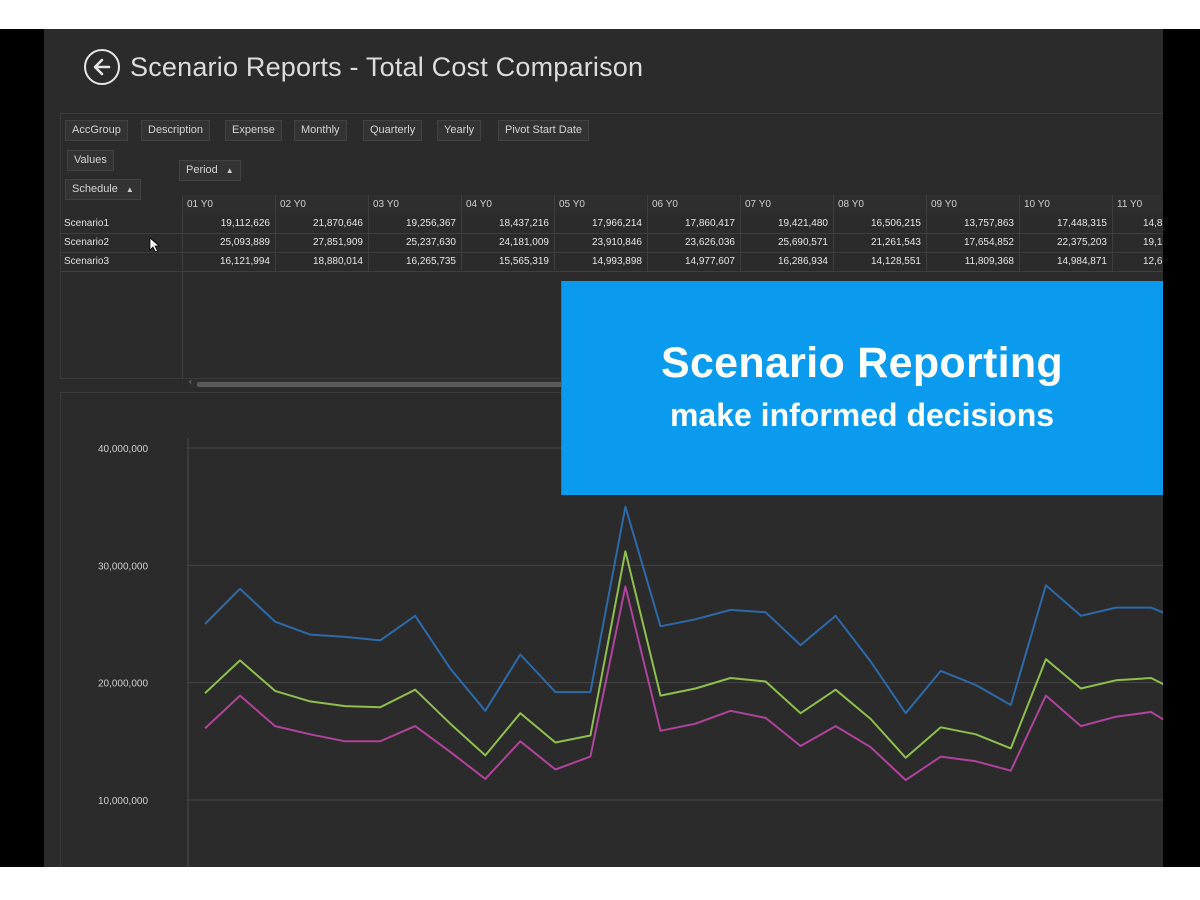  I want to click on overlay-title: Scenario Reporting, so click(862, 363).